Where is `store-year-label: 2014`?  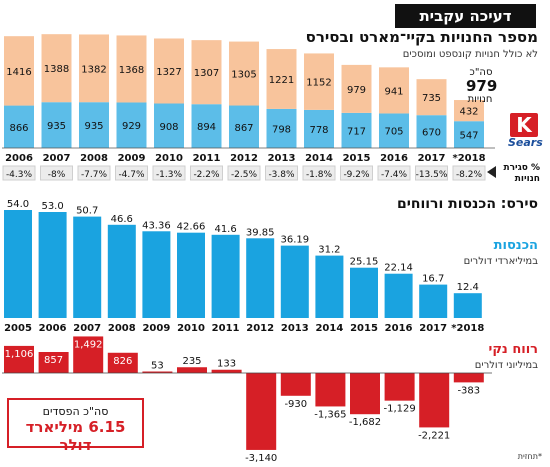 store-year-label: 2014 is located at coordinates (319, 158).